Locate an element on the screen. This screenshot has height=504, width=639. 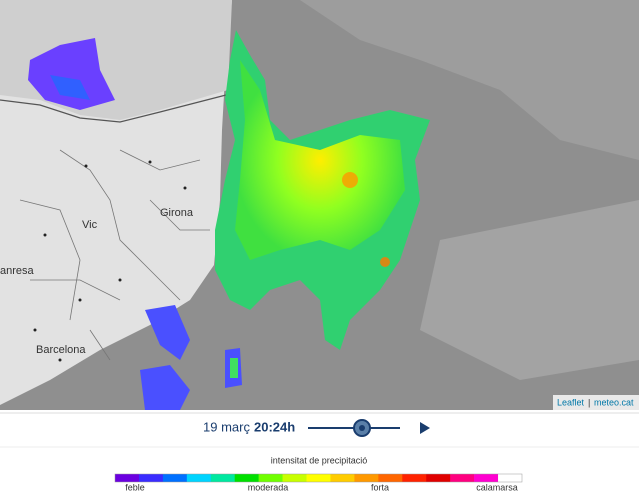
place-label: Vic is located at coordinates (90, 225).